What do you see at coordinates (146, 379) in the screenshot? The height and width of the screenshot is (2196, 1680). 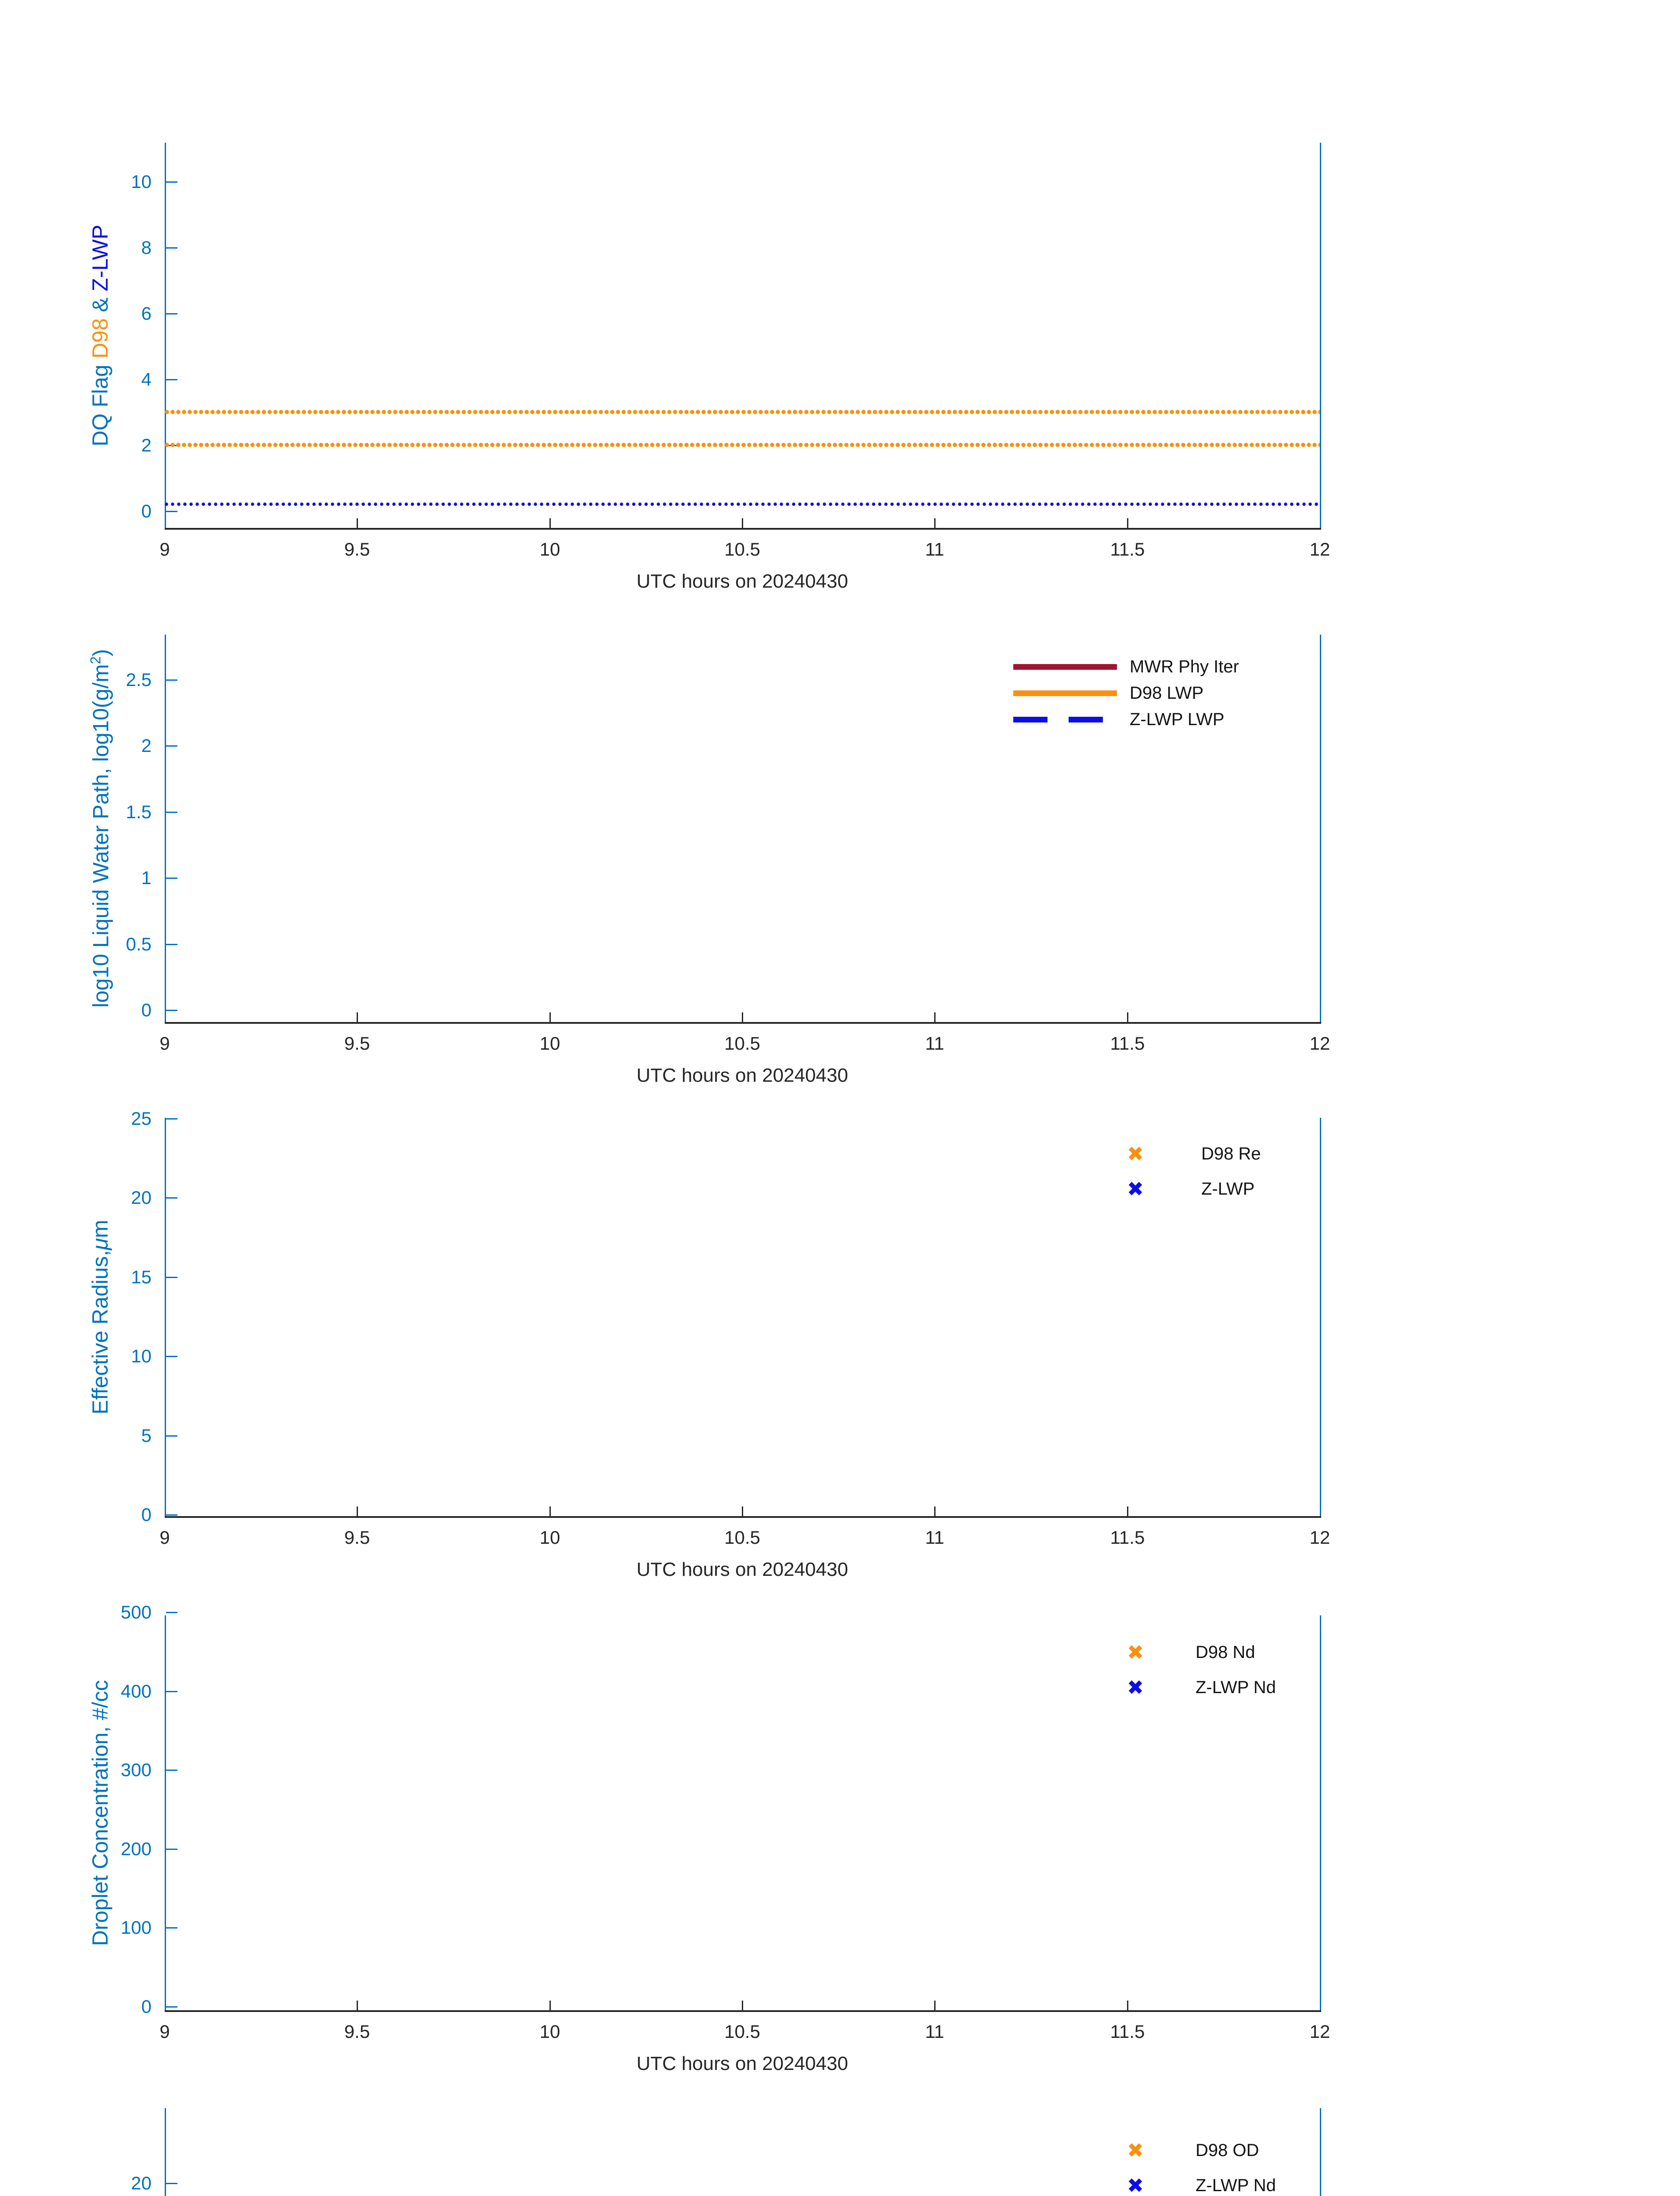 I see `y-tick-label: 4` at bounding box center [146, 379].